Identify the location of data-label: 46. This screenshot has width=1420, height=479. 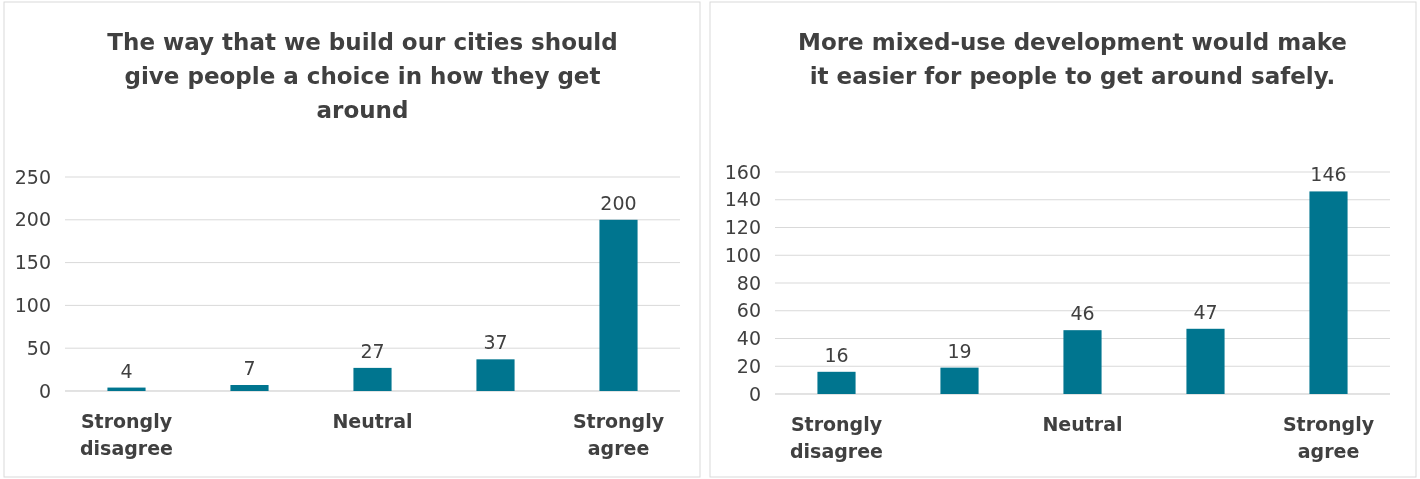
(1082, 313).